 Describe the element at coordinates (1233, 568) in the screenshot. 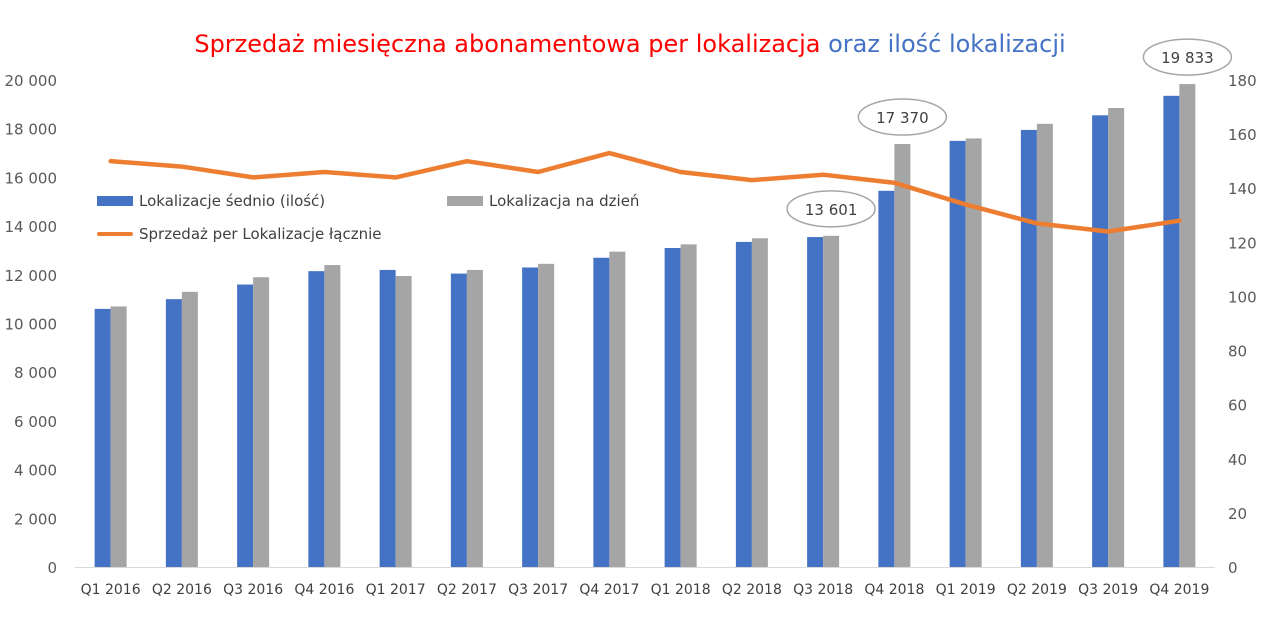

I see `y-right-tick-label: 0` at that location.